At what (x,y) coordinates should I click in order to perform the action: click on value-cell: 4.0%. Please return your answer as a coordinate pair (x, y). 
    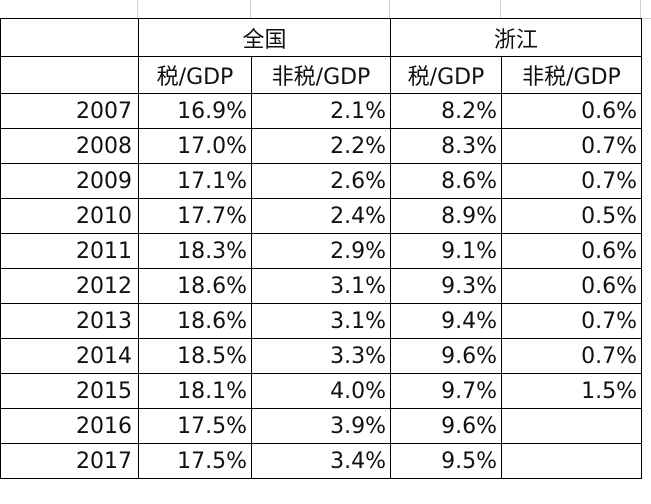
    Looking at the image, I should click on (321, 391).